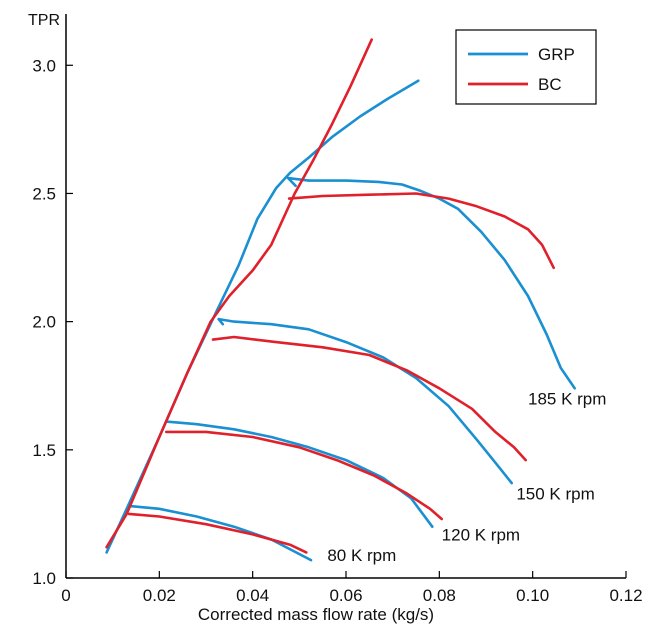  Describe the element at coordinates (481, 534) in the screenshot. I see `speed-label: 120 K rpm` at that location.